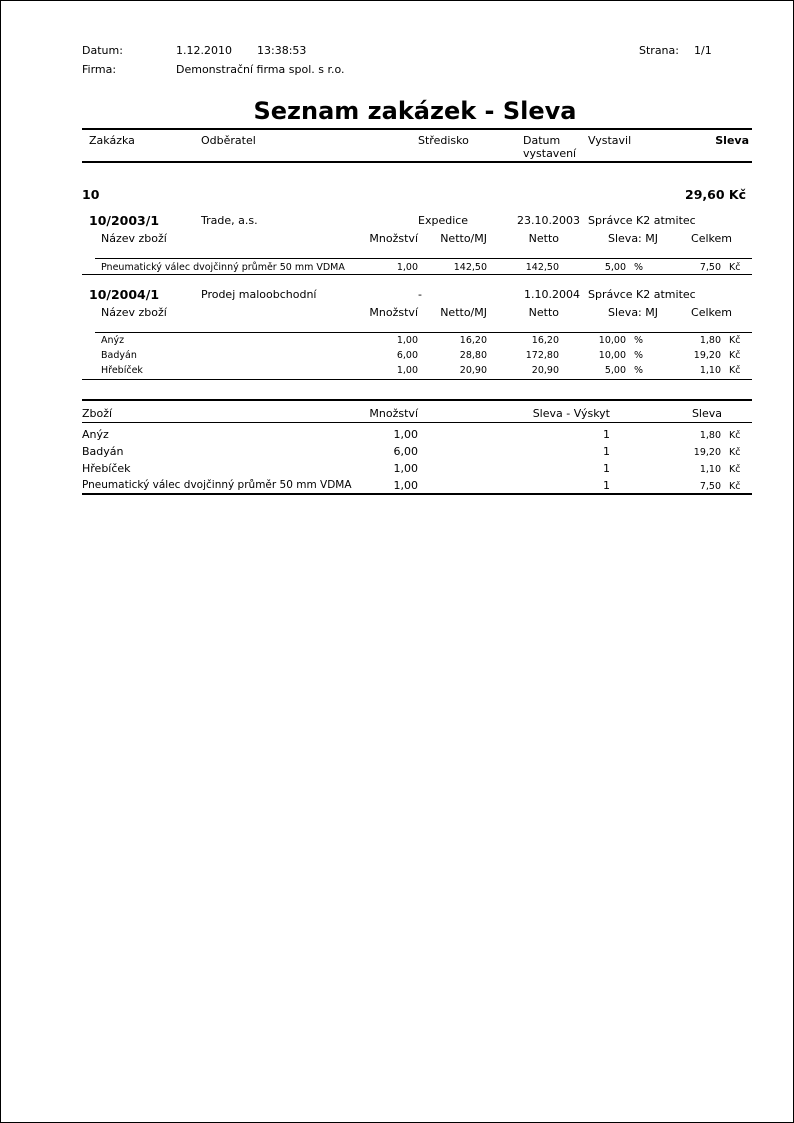  I want to click on summary-name: Anýz, so click(95, 434).